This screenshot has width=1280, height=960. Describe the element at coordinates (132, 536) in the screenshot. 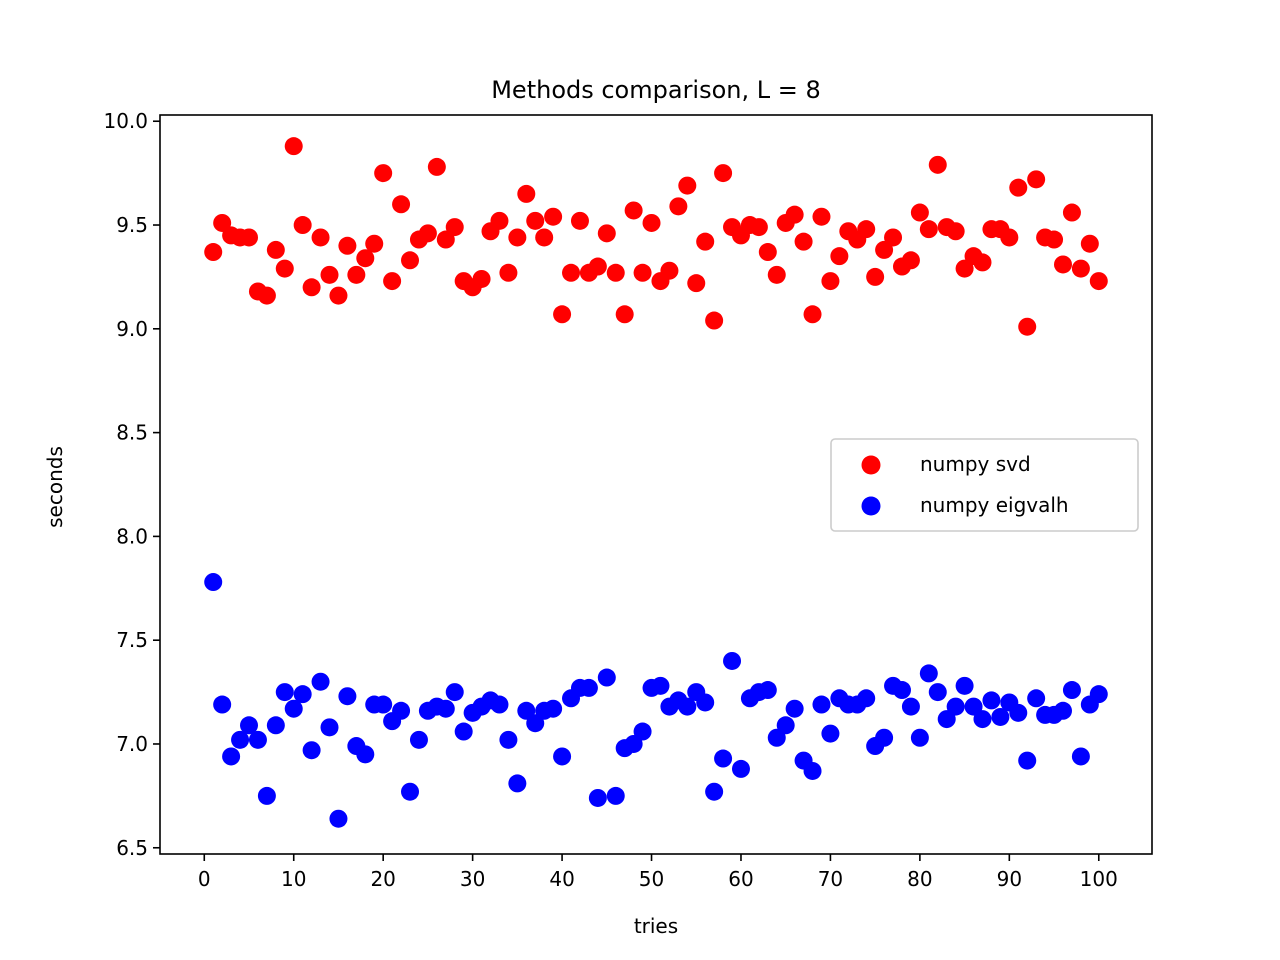

I see `y-tick-label: 8.0` at that location.